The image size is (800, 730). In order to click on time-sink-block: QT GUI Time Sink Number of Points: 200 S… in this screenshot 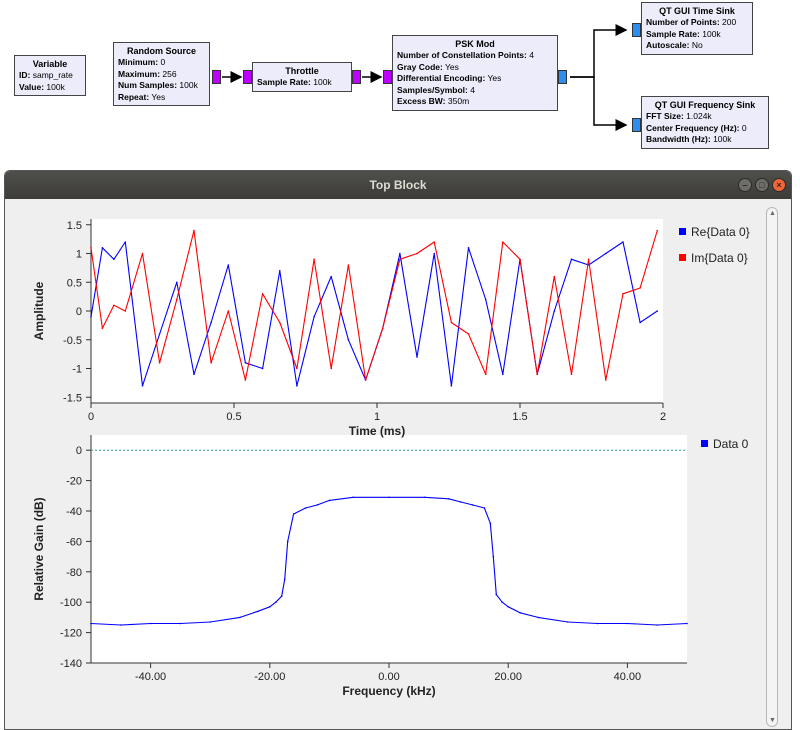, I will do `click(697, 28)`.